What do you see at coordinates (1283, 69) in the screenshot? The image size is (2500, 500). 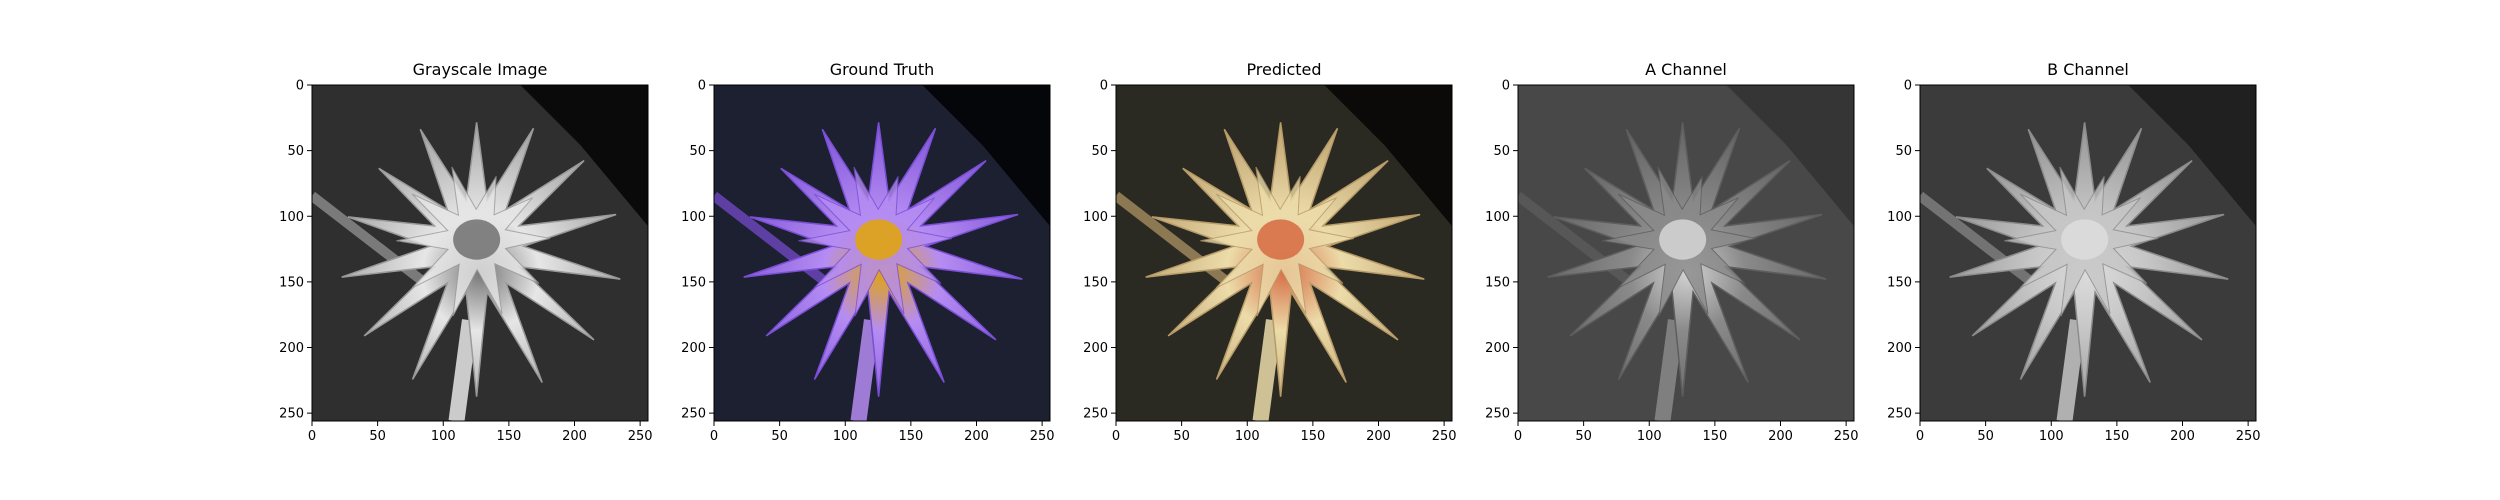 I see `subplot-title: Predicted` at bounding box center [1283, 69].